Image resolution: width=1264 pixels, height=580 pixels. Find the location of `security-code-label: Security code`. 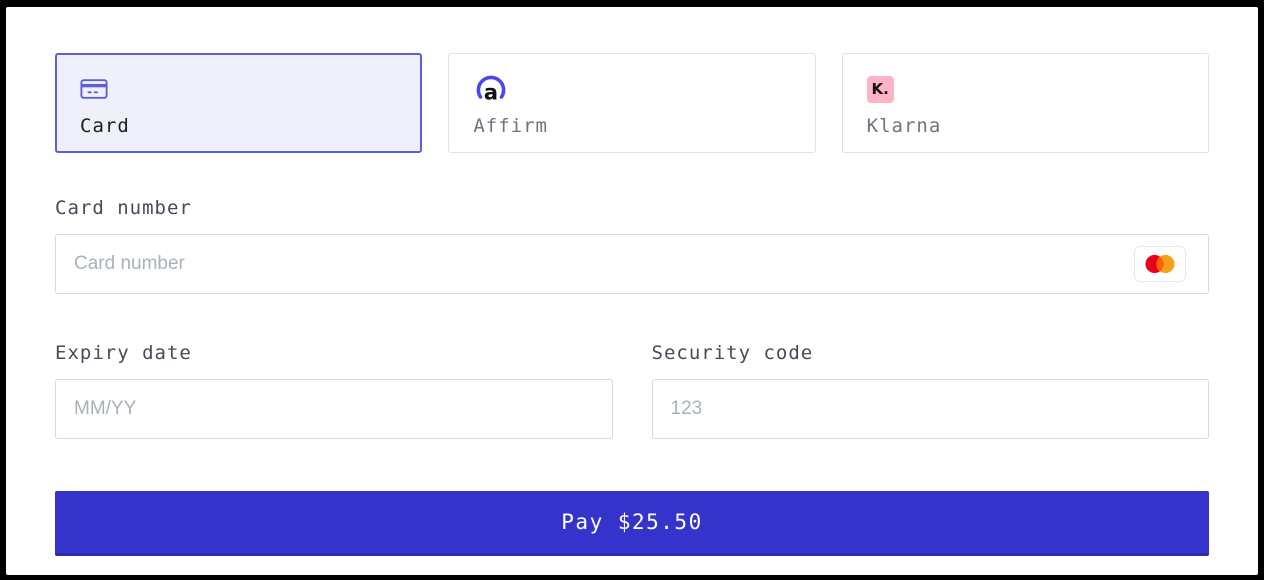

security-code-label: Security code is located at coordinates (732, 353).